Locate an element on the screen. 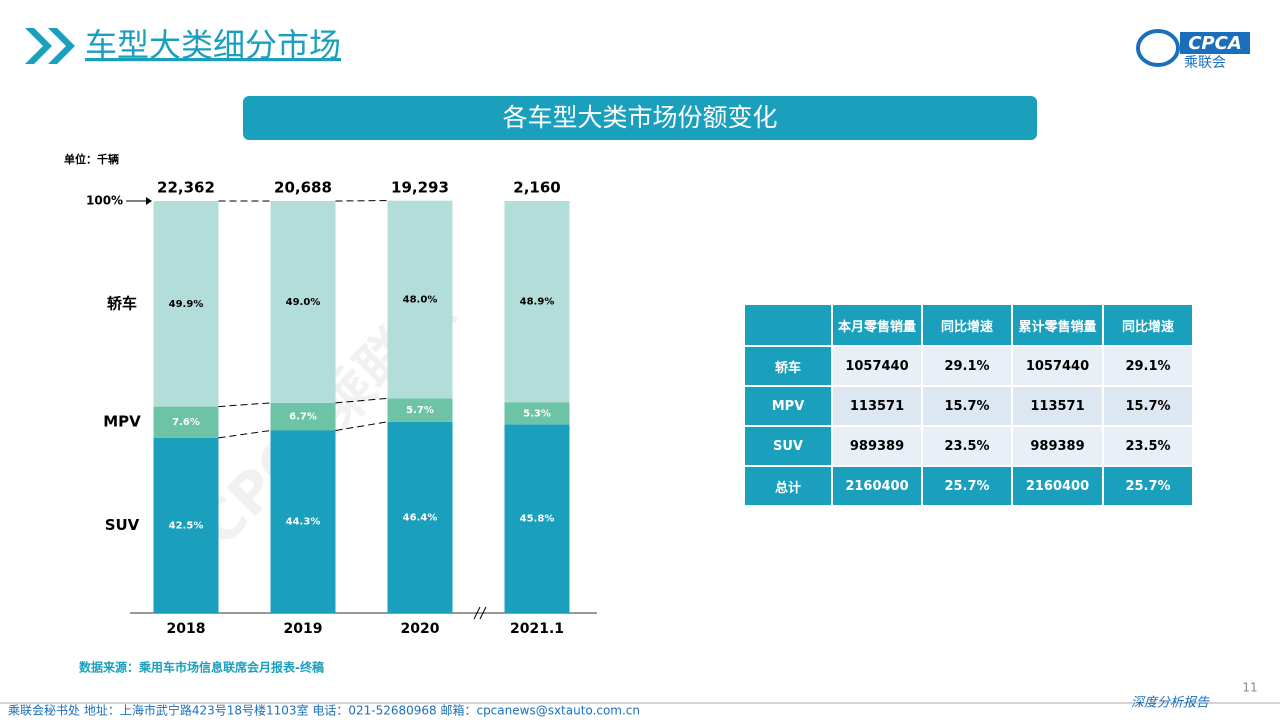  header-cell: 本月零售销量 is located at coordinates (877, 325).